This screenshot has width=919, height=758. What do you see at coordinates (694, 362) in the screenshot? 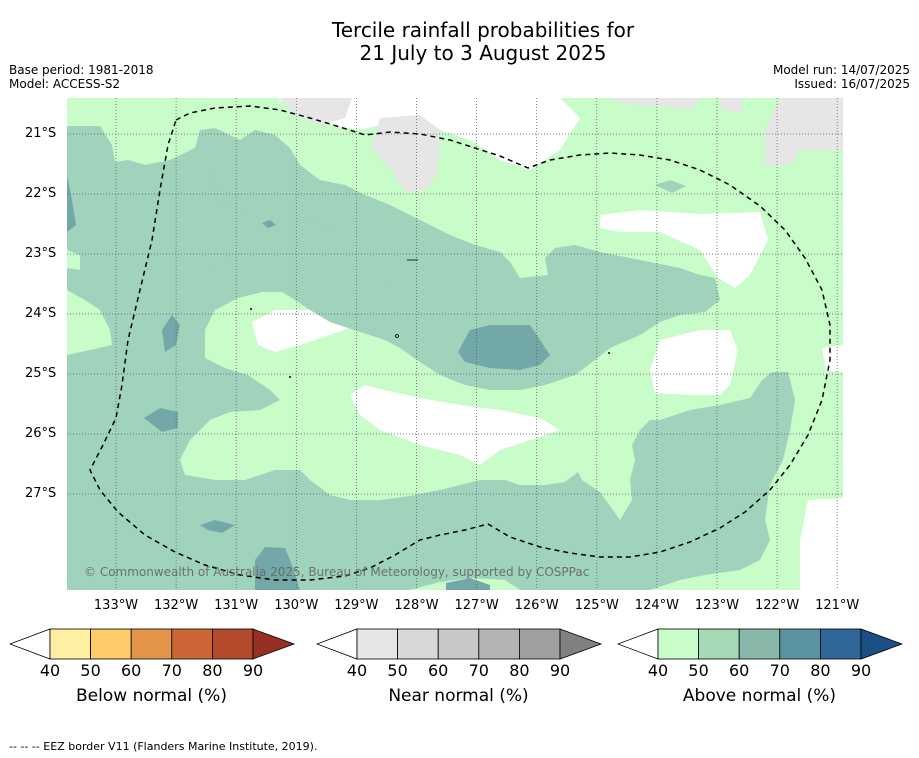
I see `white-region-southeast` at bounding box center [694, 362].